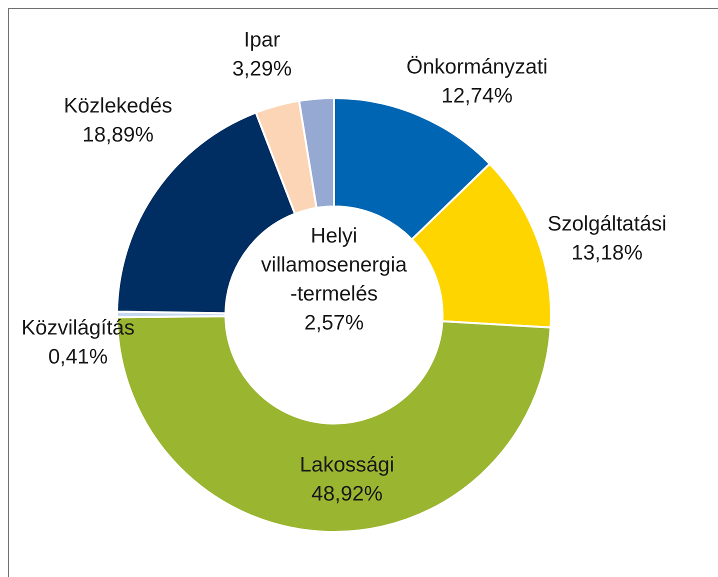 The height and width of the screenshot is (577, 718). I want to click on data-label: 3,29%, so click(262, 68).